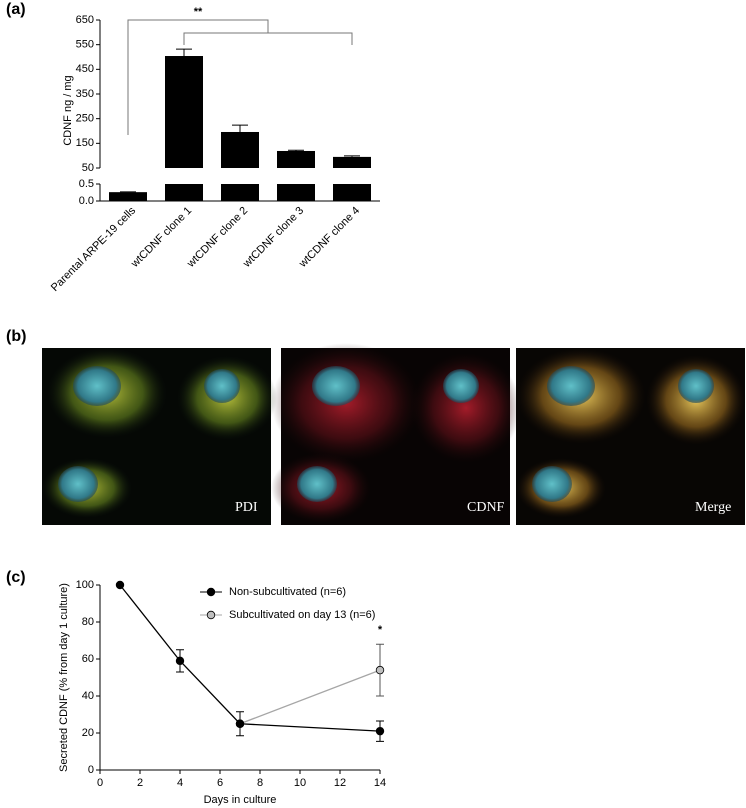 The height and width of the screenshot is (808, 746). Describe the element at coordinates (64, 677) in the screenshot. I see `y-axis-label: Secreted CDNF (% from day 1 culture)` at that location.